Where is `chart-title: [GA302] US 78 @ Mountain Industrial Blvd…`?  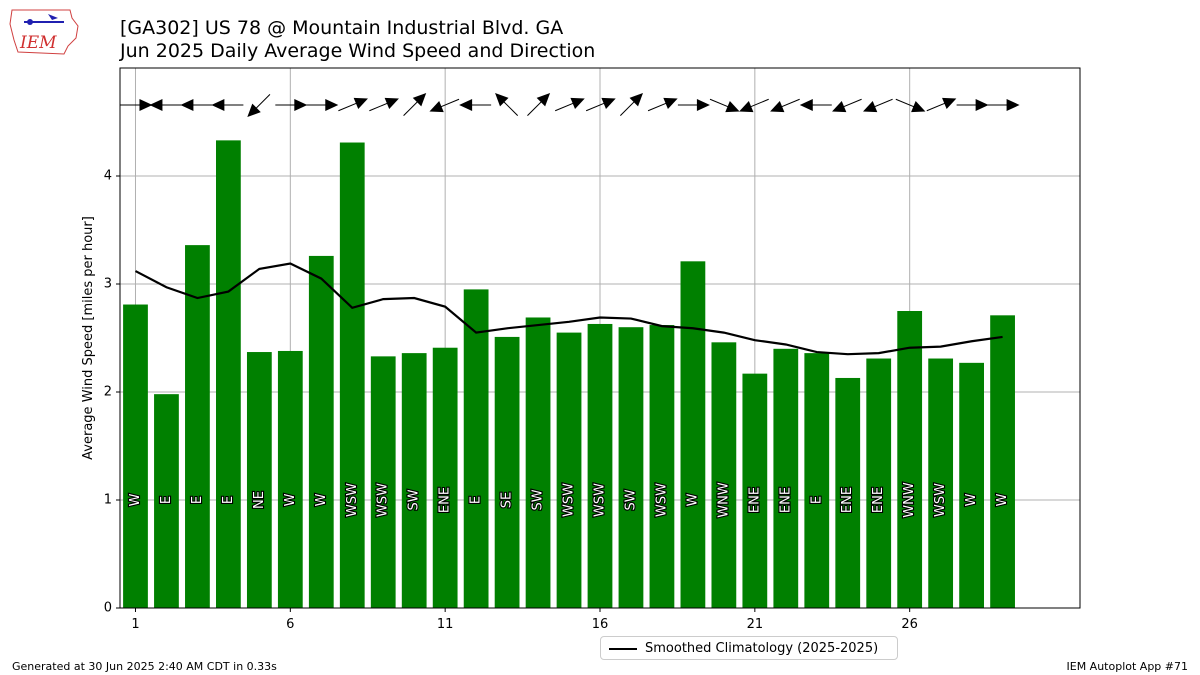
chart-title: [GA302] US 78 @ Mountain Industrial Blvd… is located at coordinates (342, 28).